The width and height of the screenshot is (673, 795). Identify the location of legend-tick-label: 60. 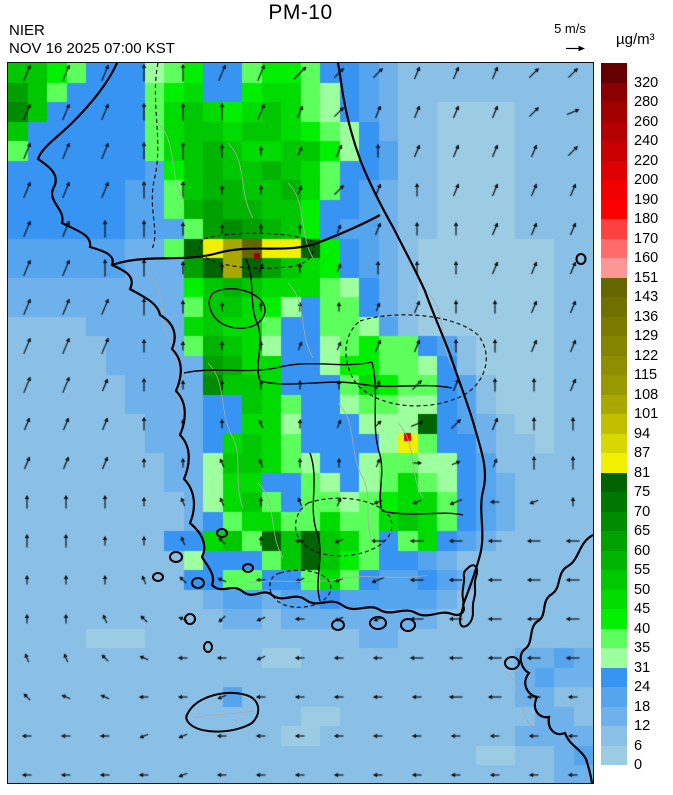
(642, 550).